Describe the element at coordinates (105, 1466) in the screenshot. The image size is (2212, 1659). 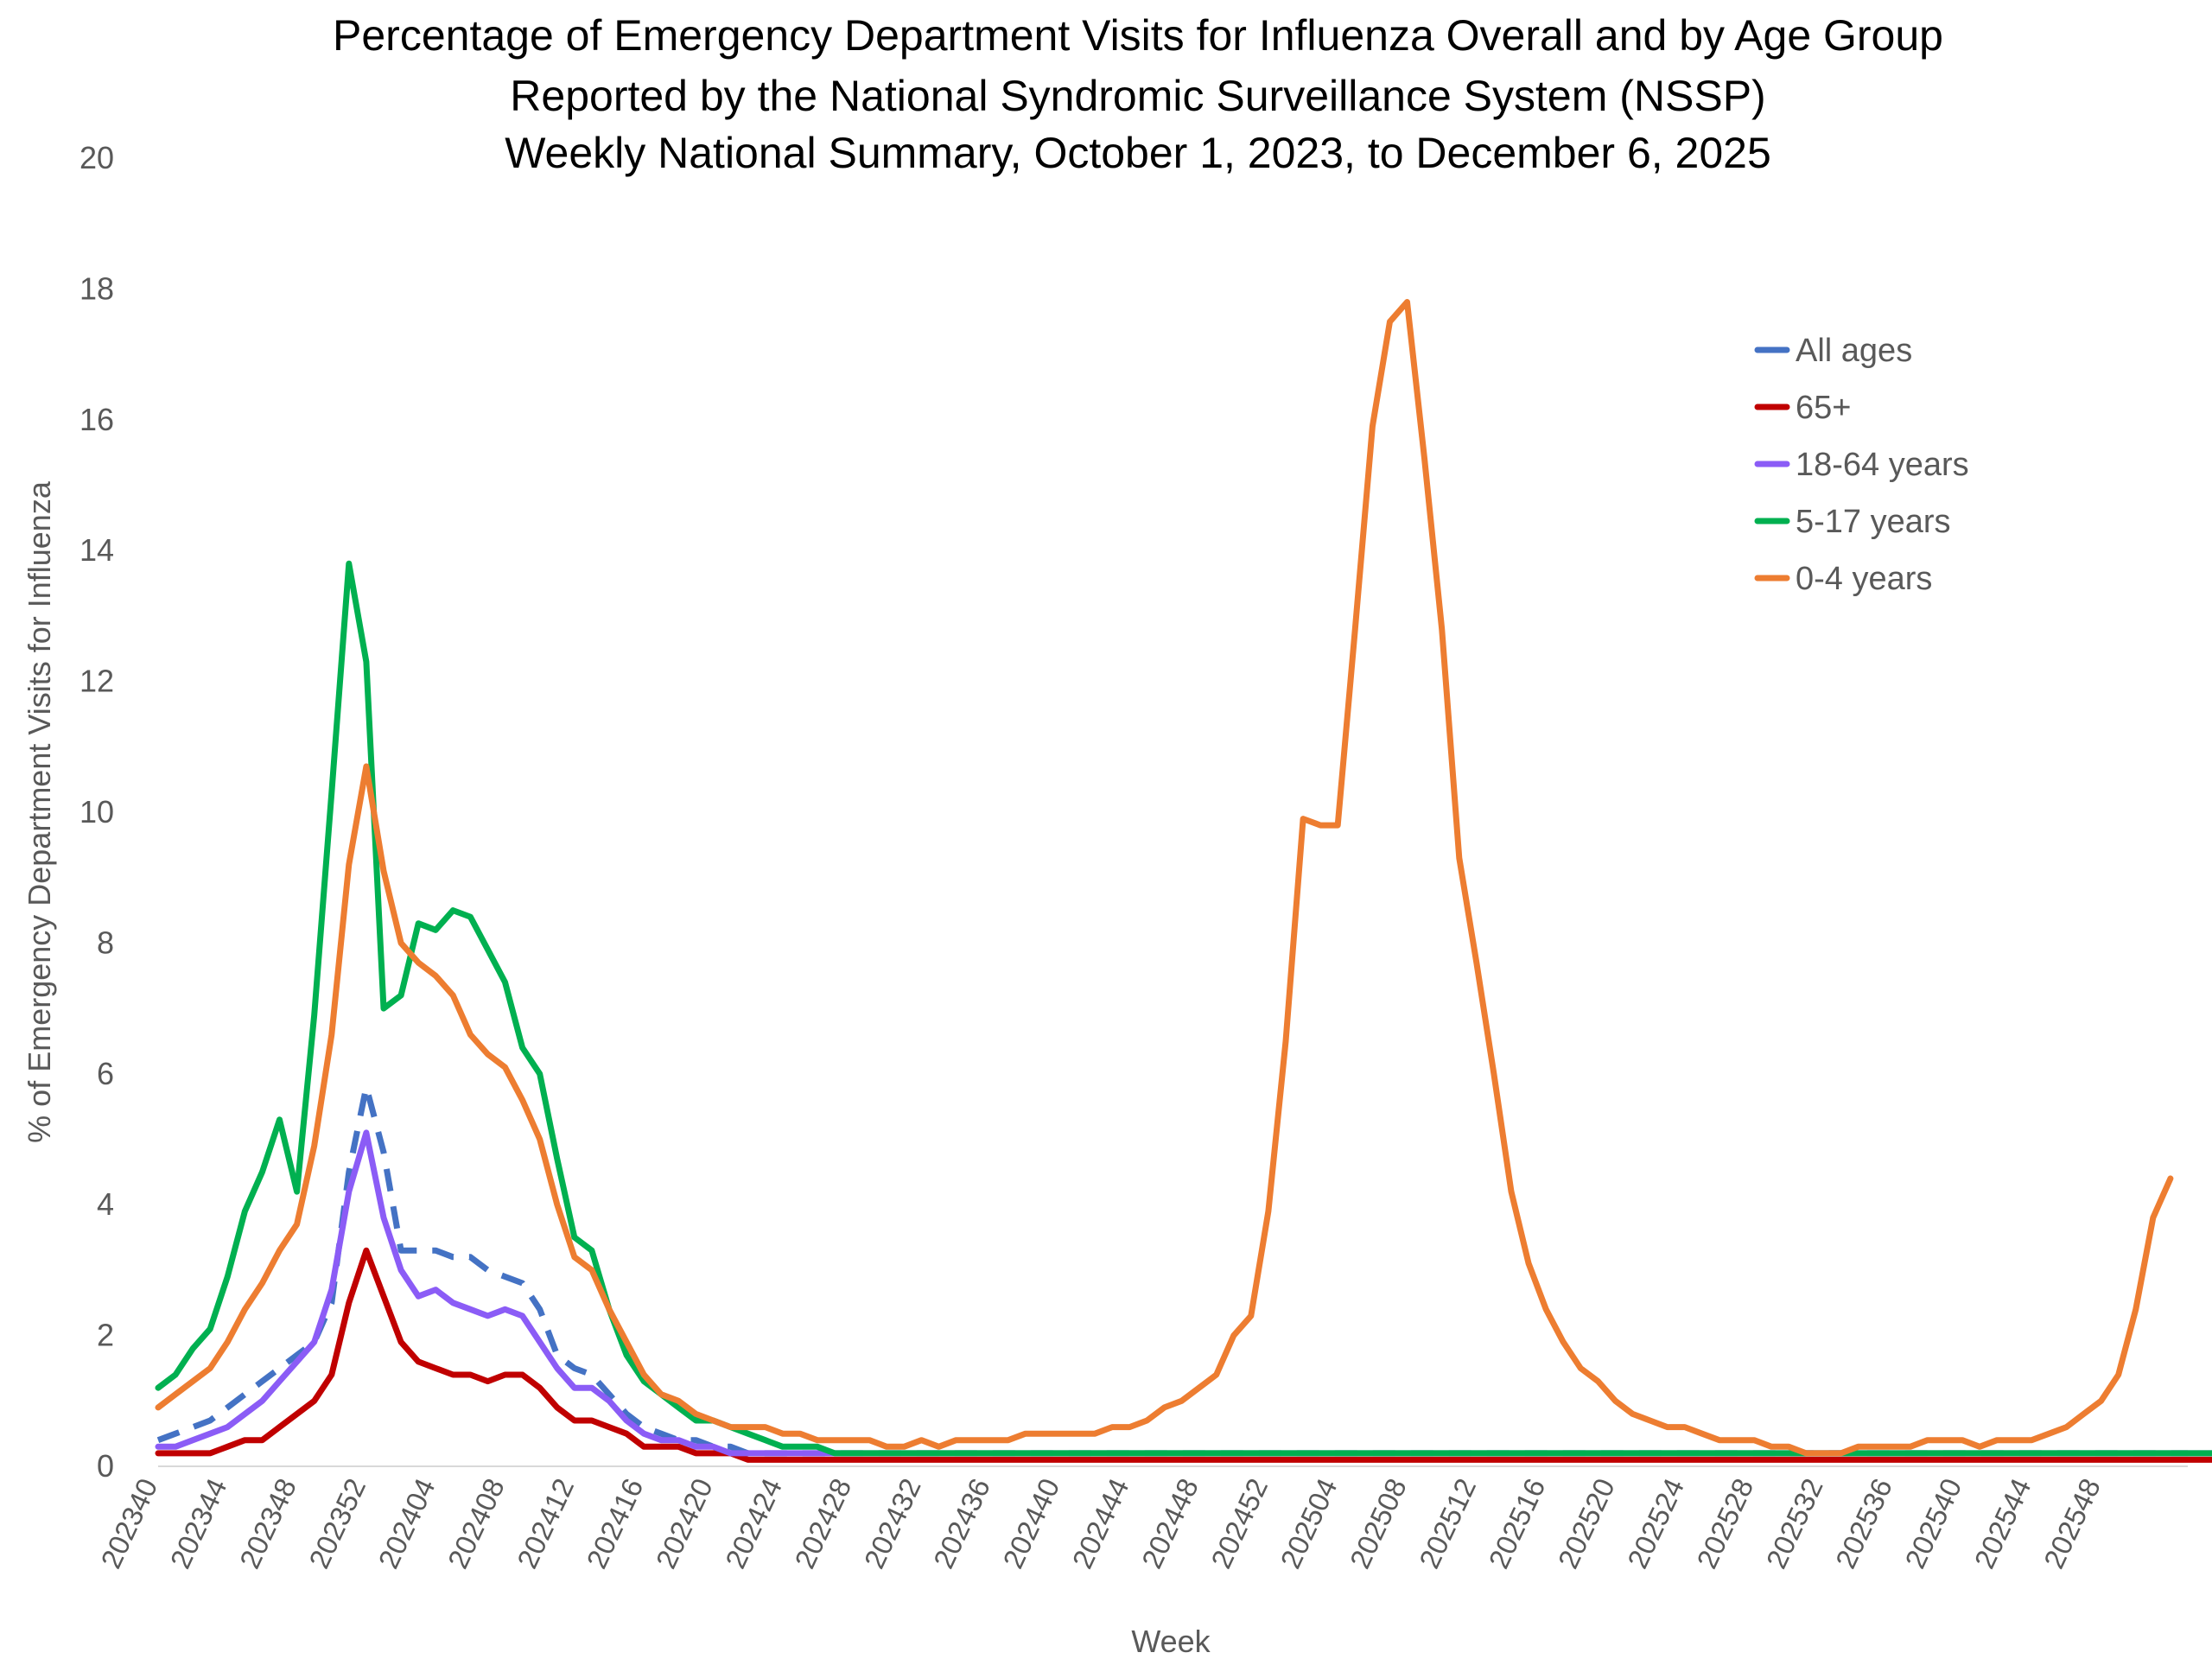
I see `y-tick-label: 0` at that location.